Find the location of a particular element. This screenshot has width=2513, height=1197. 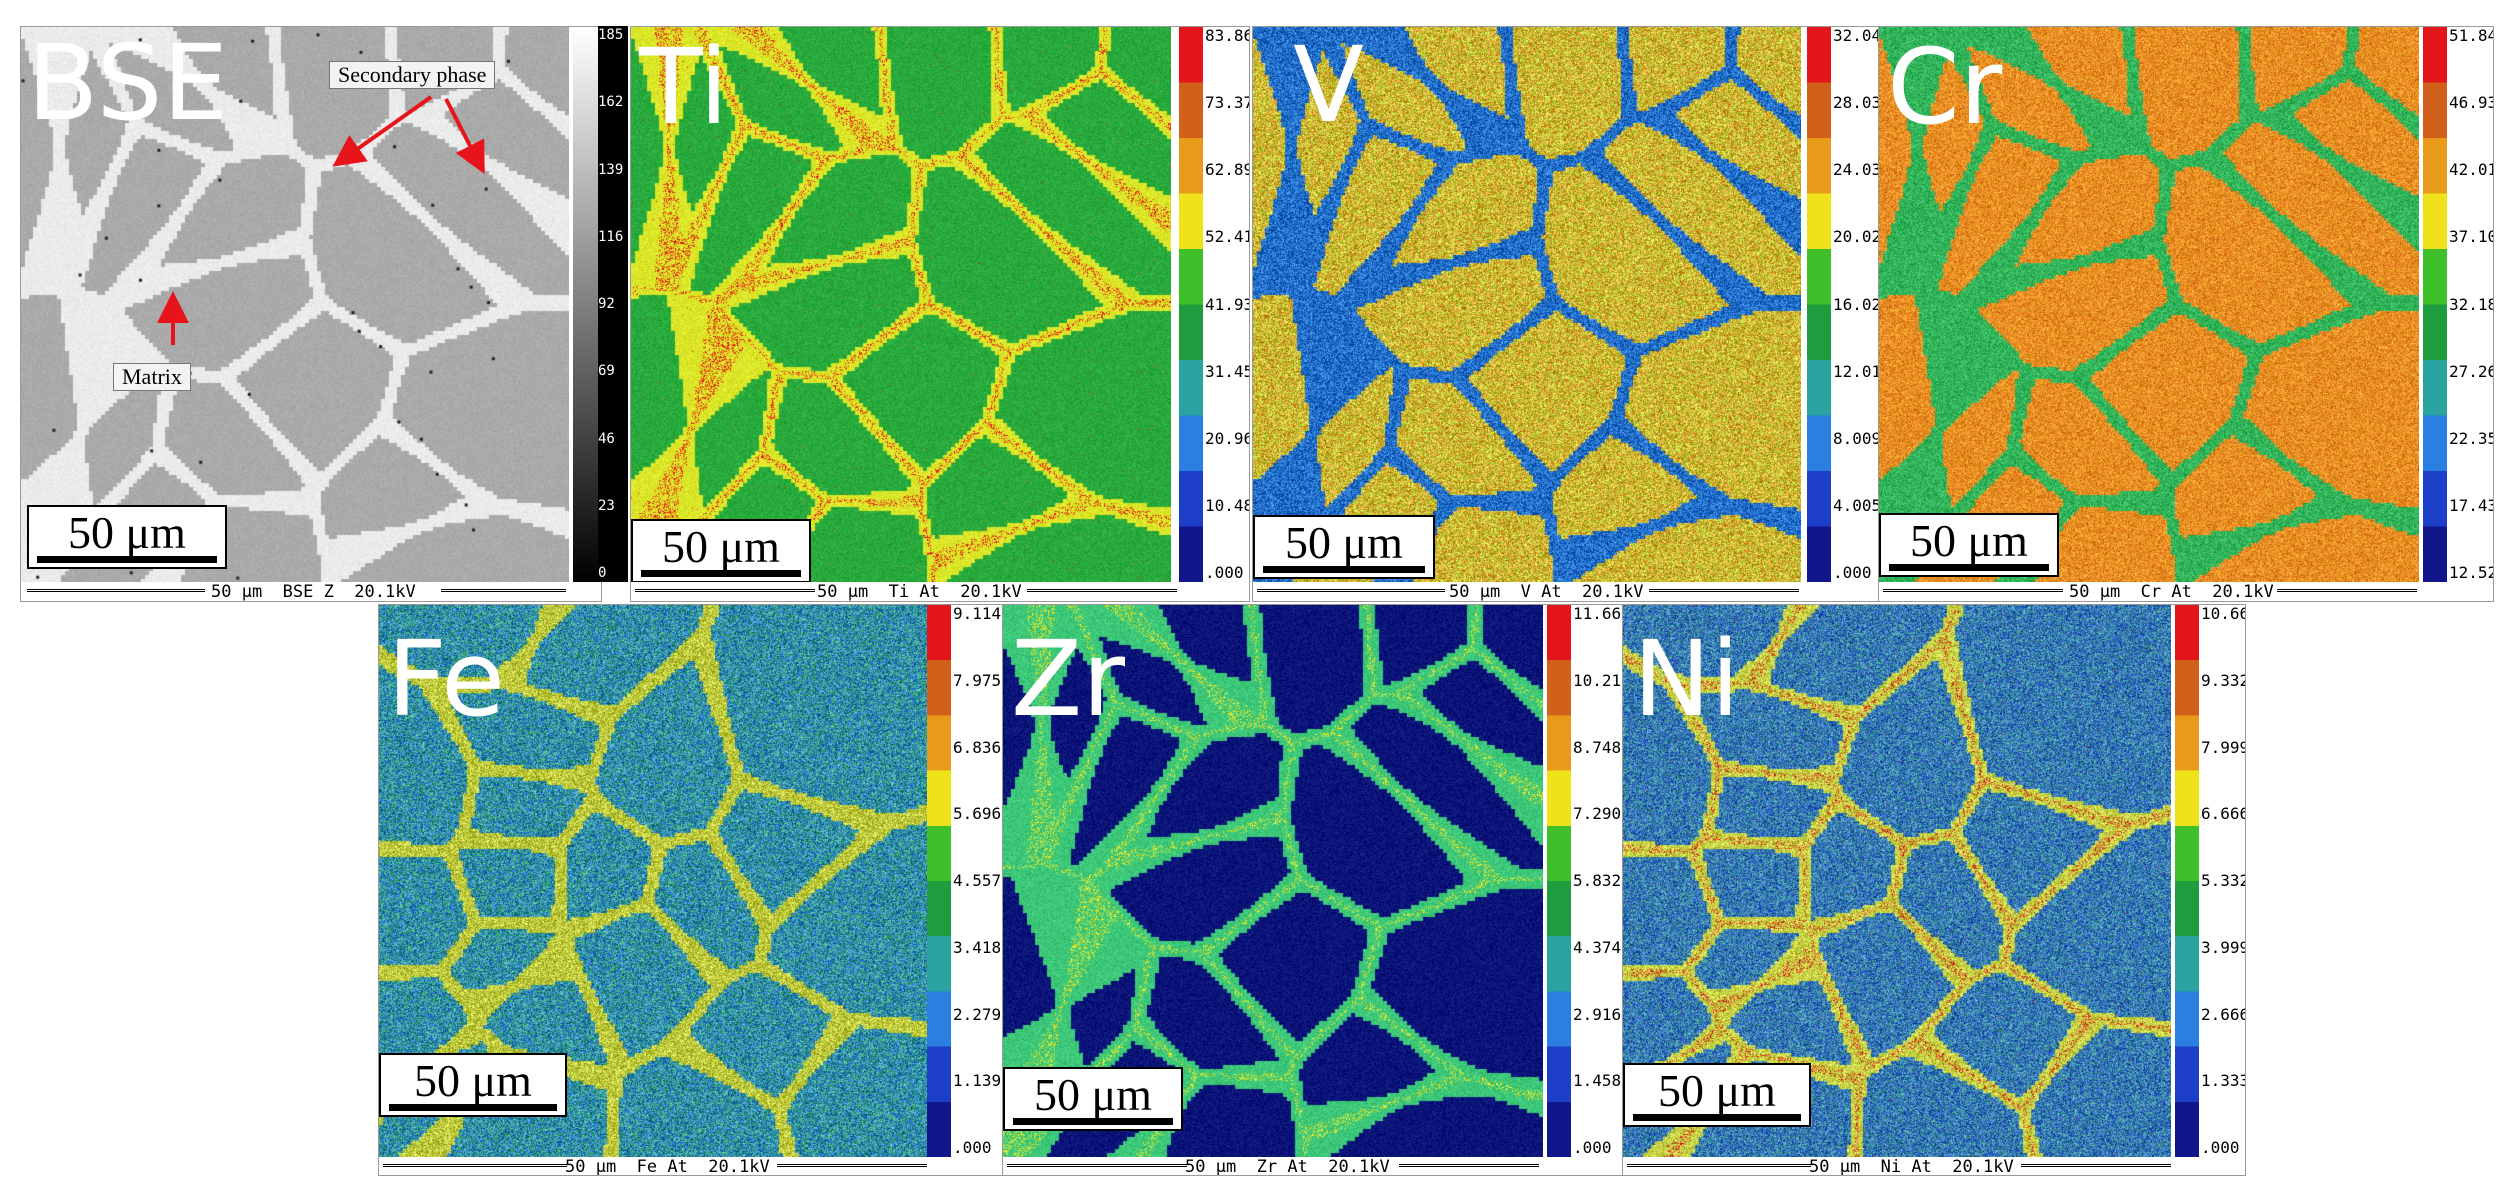

colorbar-tick-label: 9.332 is located at coordinates (2223, 680).